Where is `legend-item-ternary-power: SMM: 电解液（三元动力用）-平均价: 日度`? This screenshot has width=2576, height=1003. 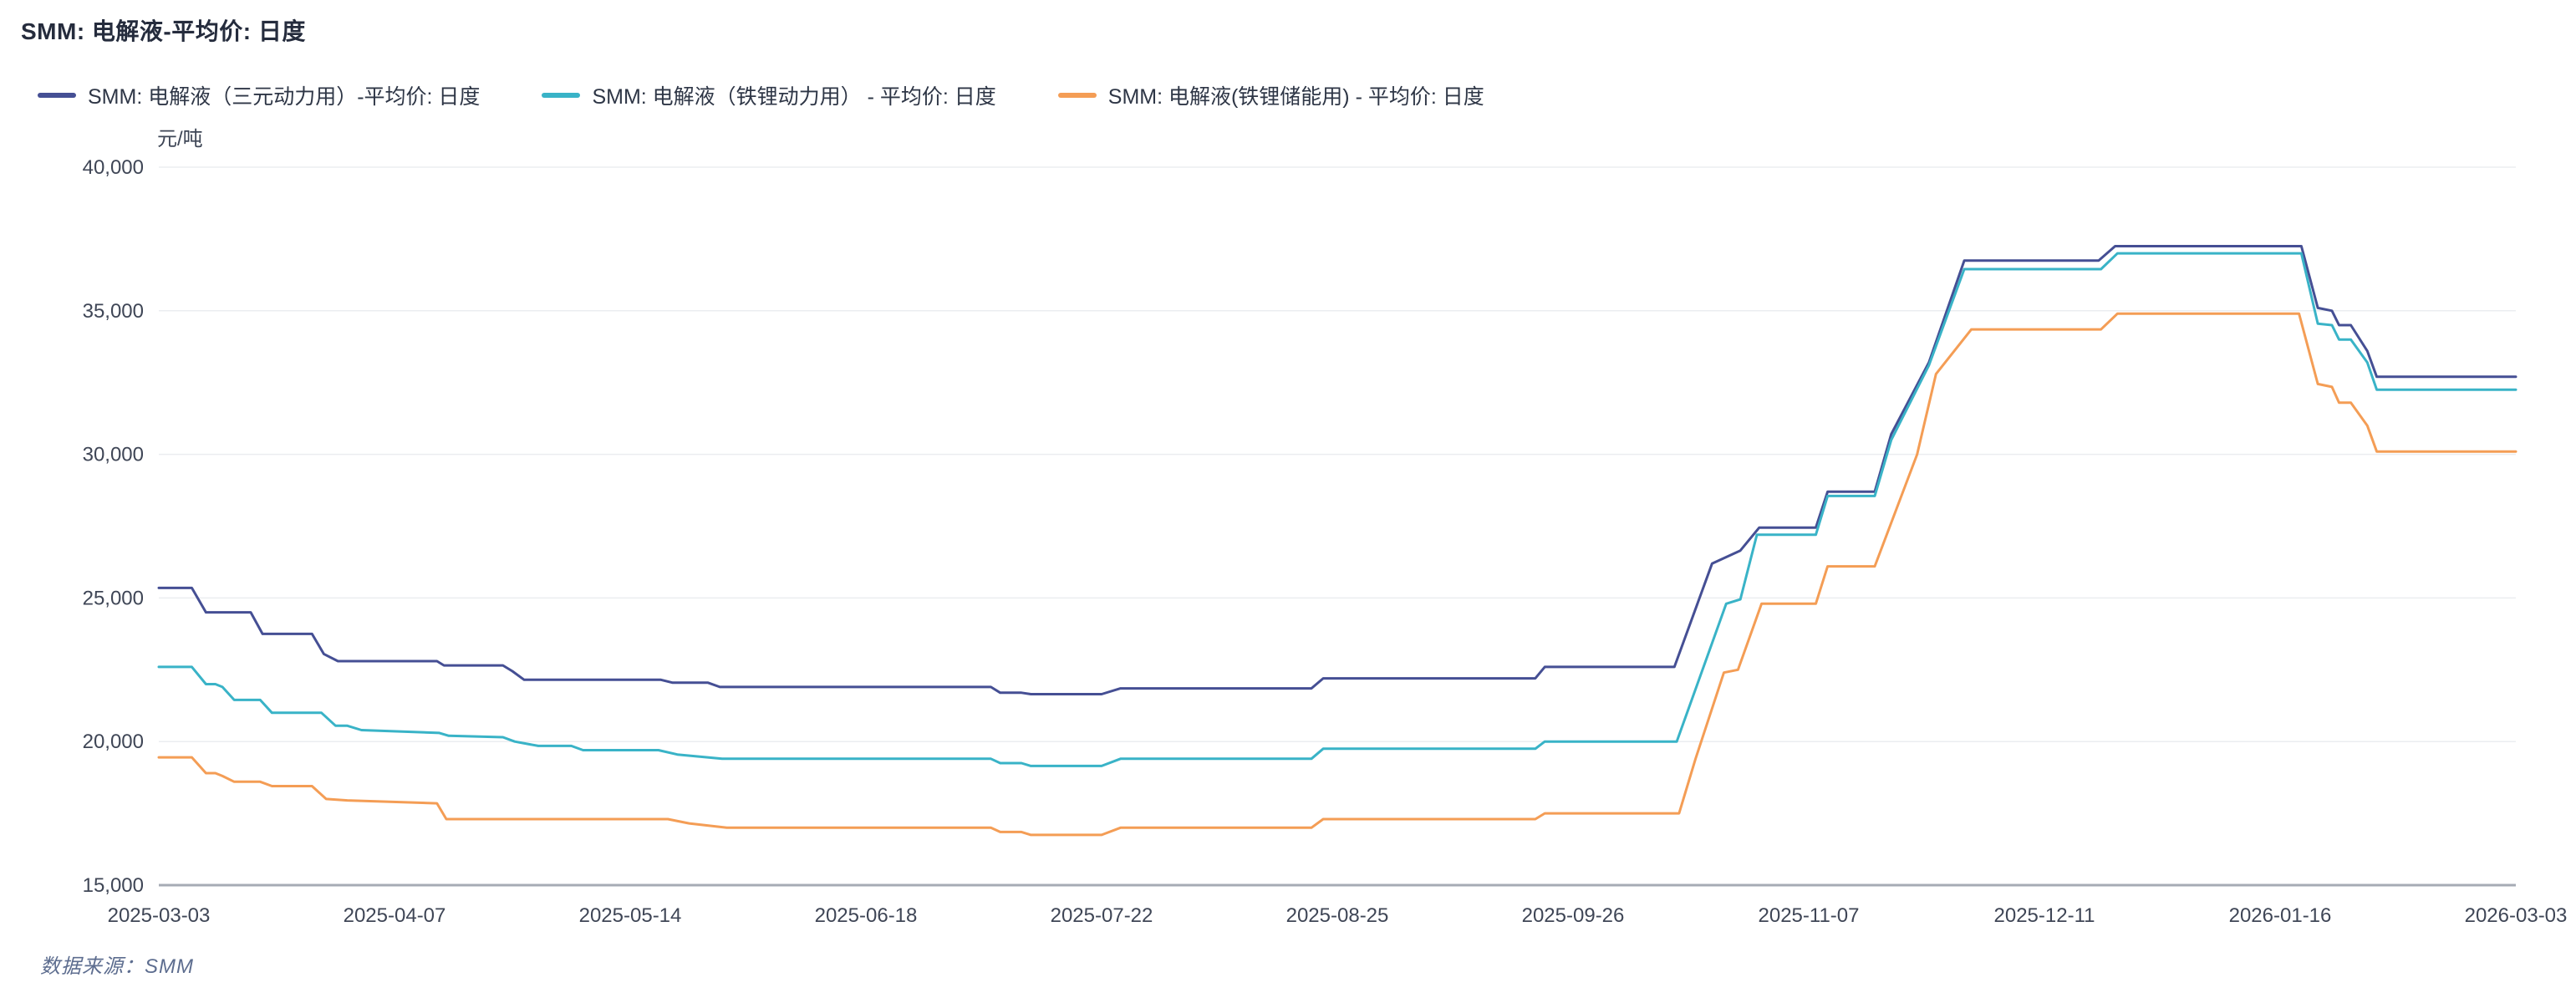 legend-item-ternary-power: SMM: 电解液（三元动力用）-平均价: 日度 is located at coordinates (259, 95).